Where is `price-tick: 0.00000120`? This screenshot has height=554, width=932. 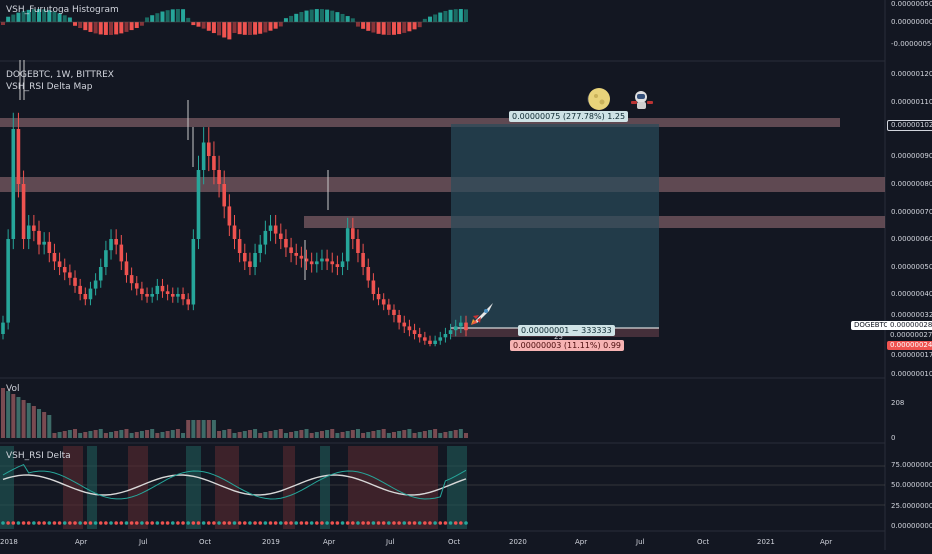 price-tick: 0.00000120 is located at coordinates (911, 74).